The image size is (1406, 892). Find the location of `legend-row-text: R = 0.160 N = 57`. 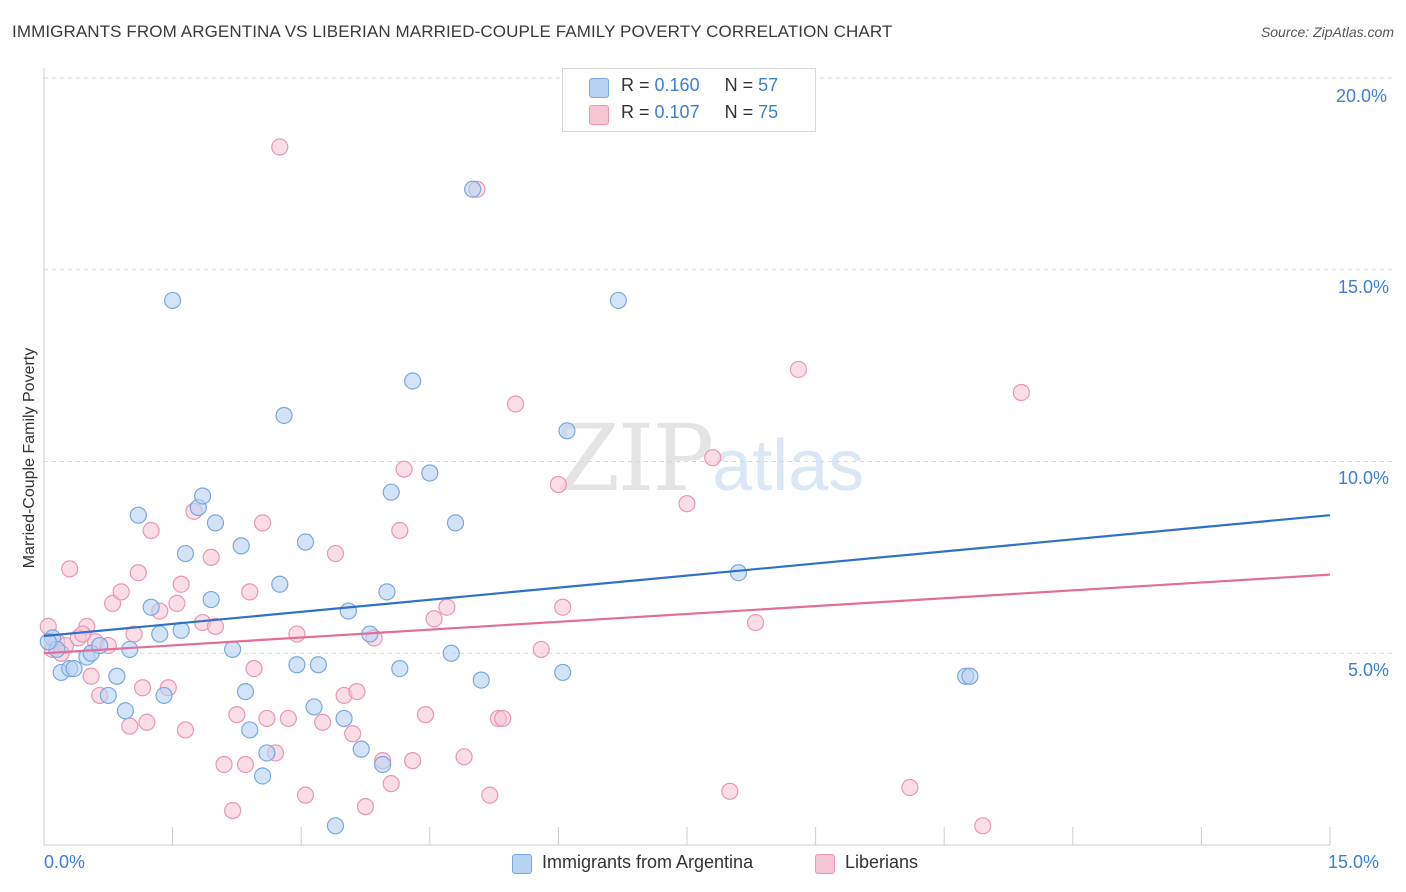

legend-row-text: R = 0.160 N = 57 is located at coordinates (699, 85).